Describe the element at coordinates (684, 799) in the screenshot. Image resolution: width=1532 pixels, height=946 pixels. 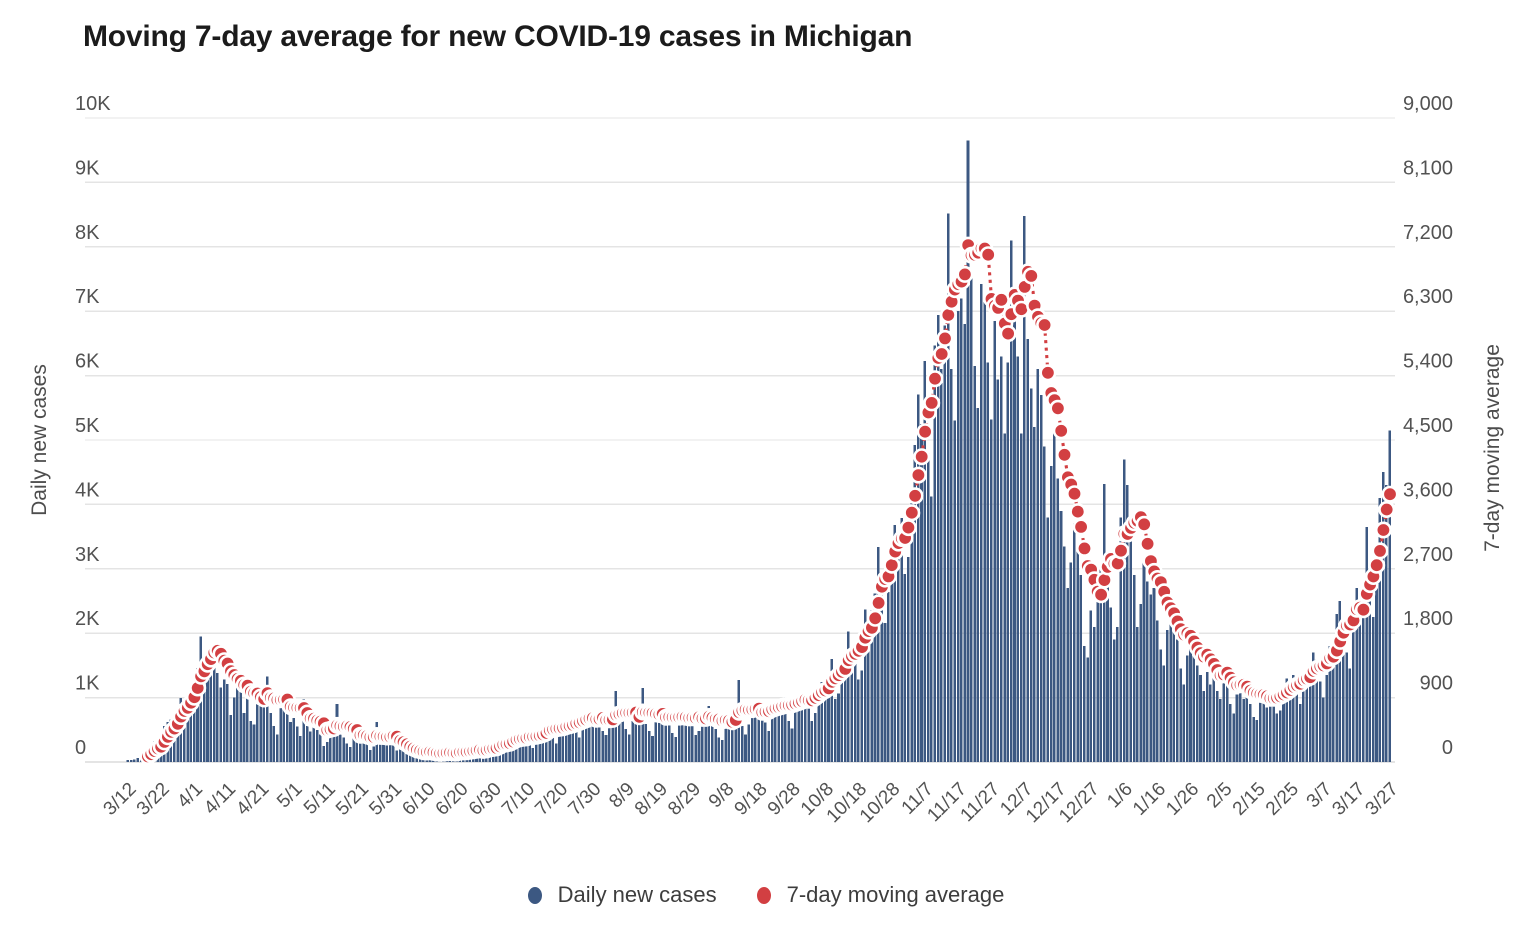
I see `x-axis-tick-label: 8/29` at that location.